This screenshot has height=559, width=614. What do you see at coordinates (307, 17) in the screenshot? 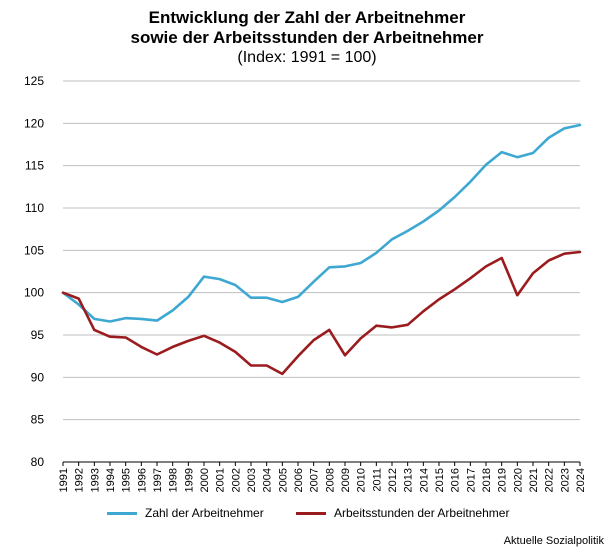
I see `chart-title-line-1: Entwicklung der Zahl der Arbeitnehmer` at bounding box center [307, 17].